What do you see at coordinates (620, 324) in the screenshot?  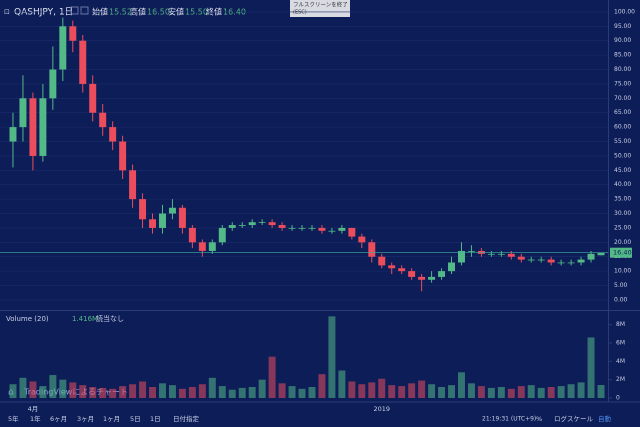 I see `volume-tick-label: 8M` at bounding box center [620, 324].